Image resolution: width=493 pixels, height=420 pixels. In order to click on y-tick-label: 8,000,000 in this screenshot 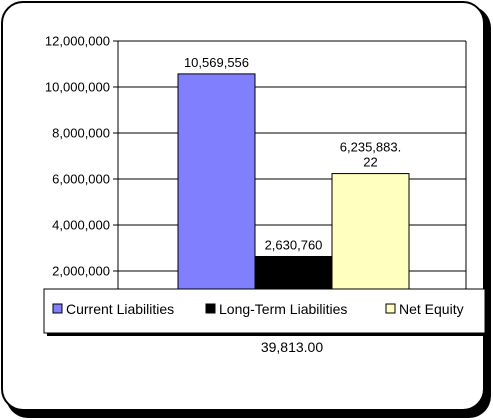, I will do `click(81, 133)`.